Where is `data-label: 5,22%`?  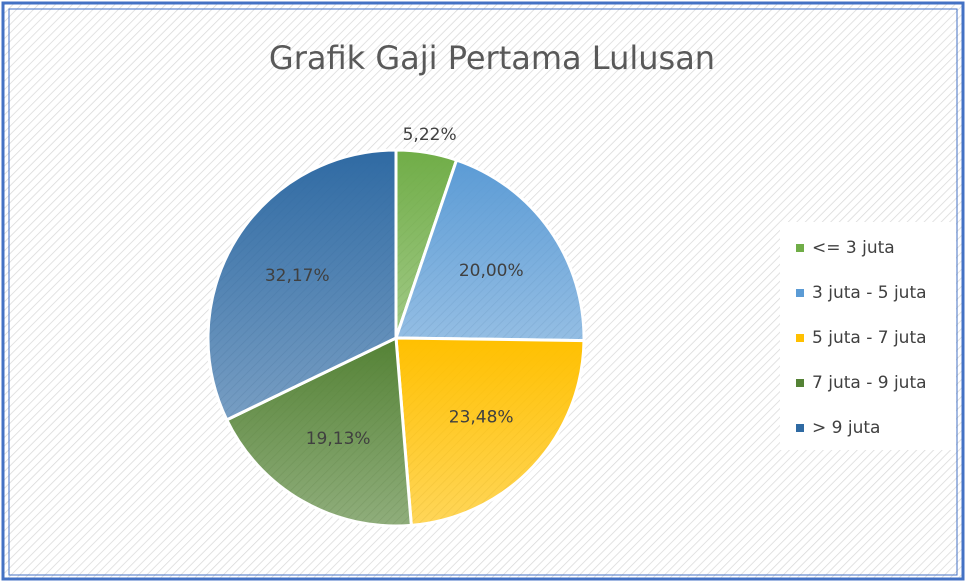 data-label: 5,22% is located at coordinates (430, 135).